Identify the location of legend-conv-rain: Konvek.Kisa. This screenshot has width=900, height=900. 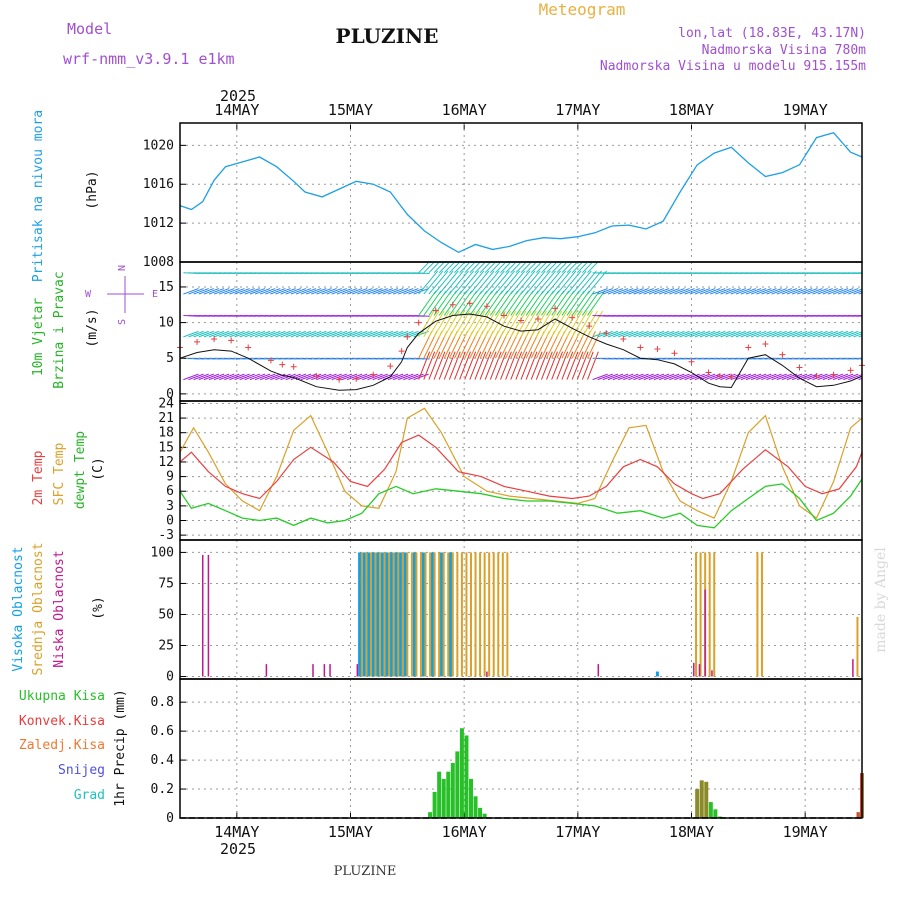
(62, 721).